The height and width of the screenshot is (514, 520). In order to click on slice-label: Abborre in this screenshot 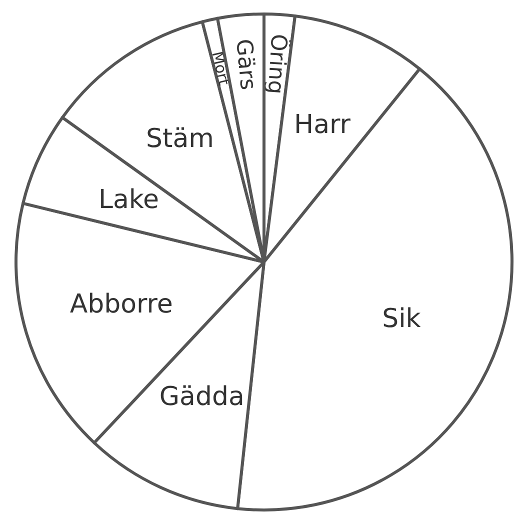, I will do `click(121, 304)`.